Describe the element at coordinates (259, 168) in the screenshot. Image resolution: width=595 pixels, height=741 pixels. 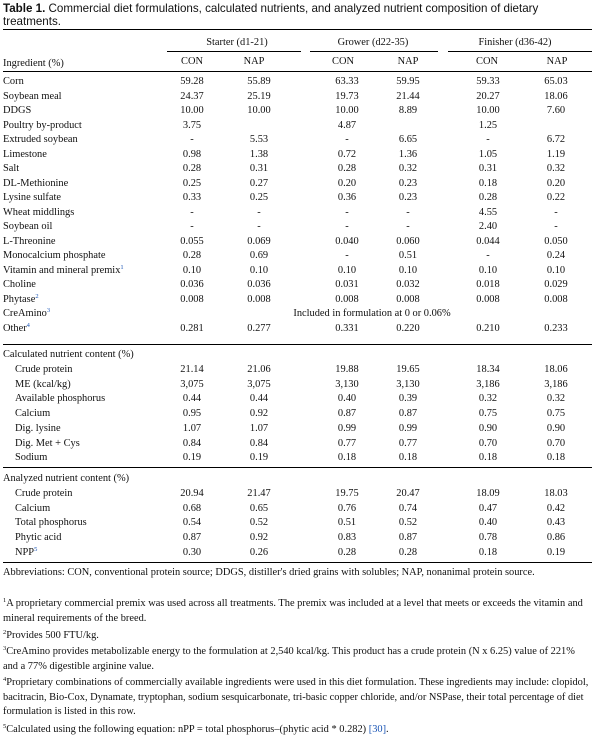
I see `table-cell: 0.31` at that location.